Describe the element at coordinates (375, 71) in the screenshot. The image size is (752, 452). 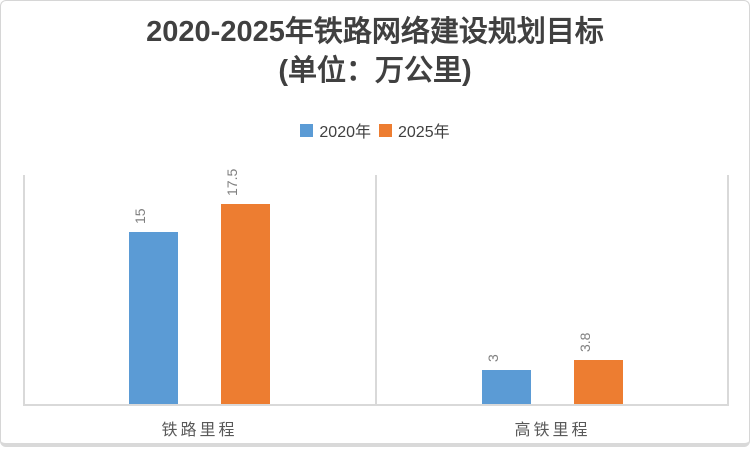
I see `chart-title-line2: (单位：万公里)` at that location.